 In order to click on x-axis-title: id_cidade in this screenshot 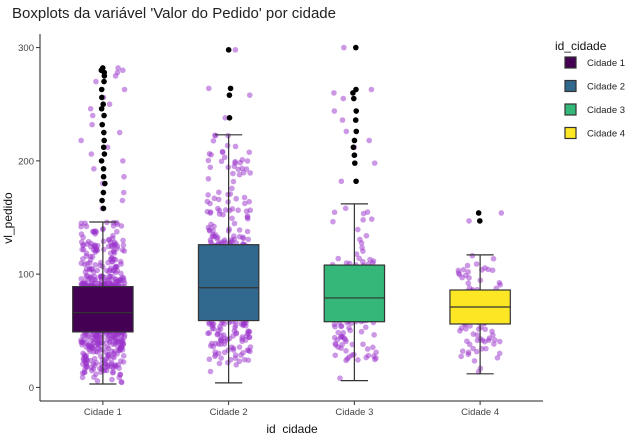, I will do `click(292, 428)`.